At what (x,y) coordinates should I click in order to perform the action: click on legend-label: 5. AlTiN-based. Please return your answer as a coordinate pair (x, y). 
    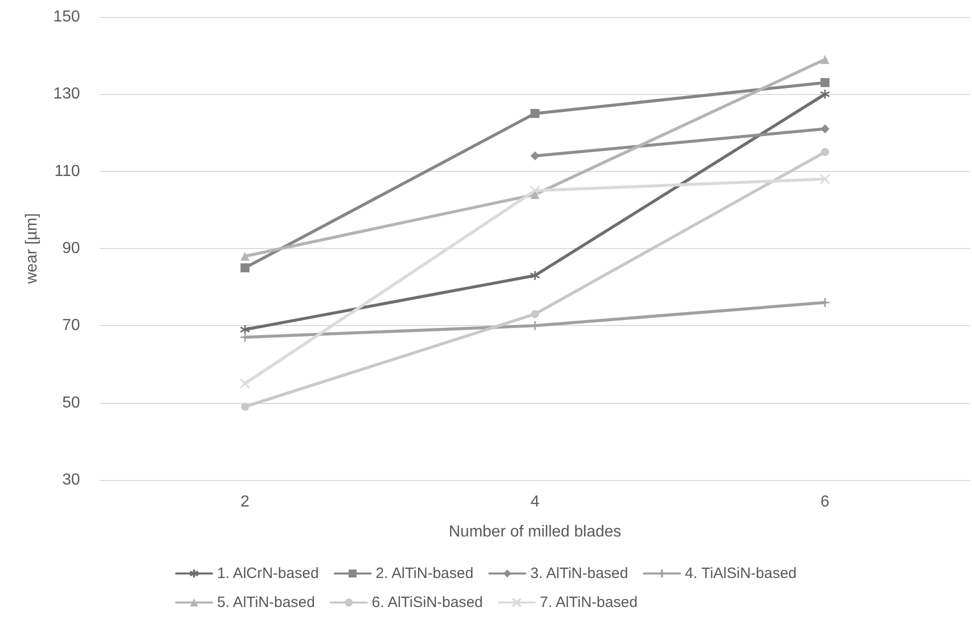
    Looking at the image, I should click on (266, 602).